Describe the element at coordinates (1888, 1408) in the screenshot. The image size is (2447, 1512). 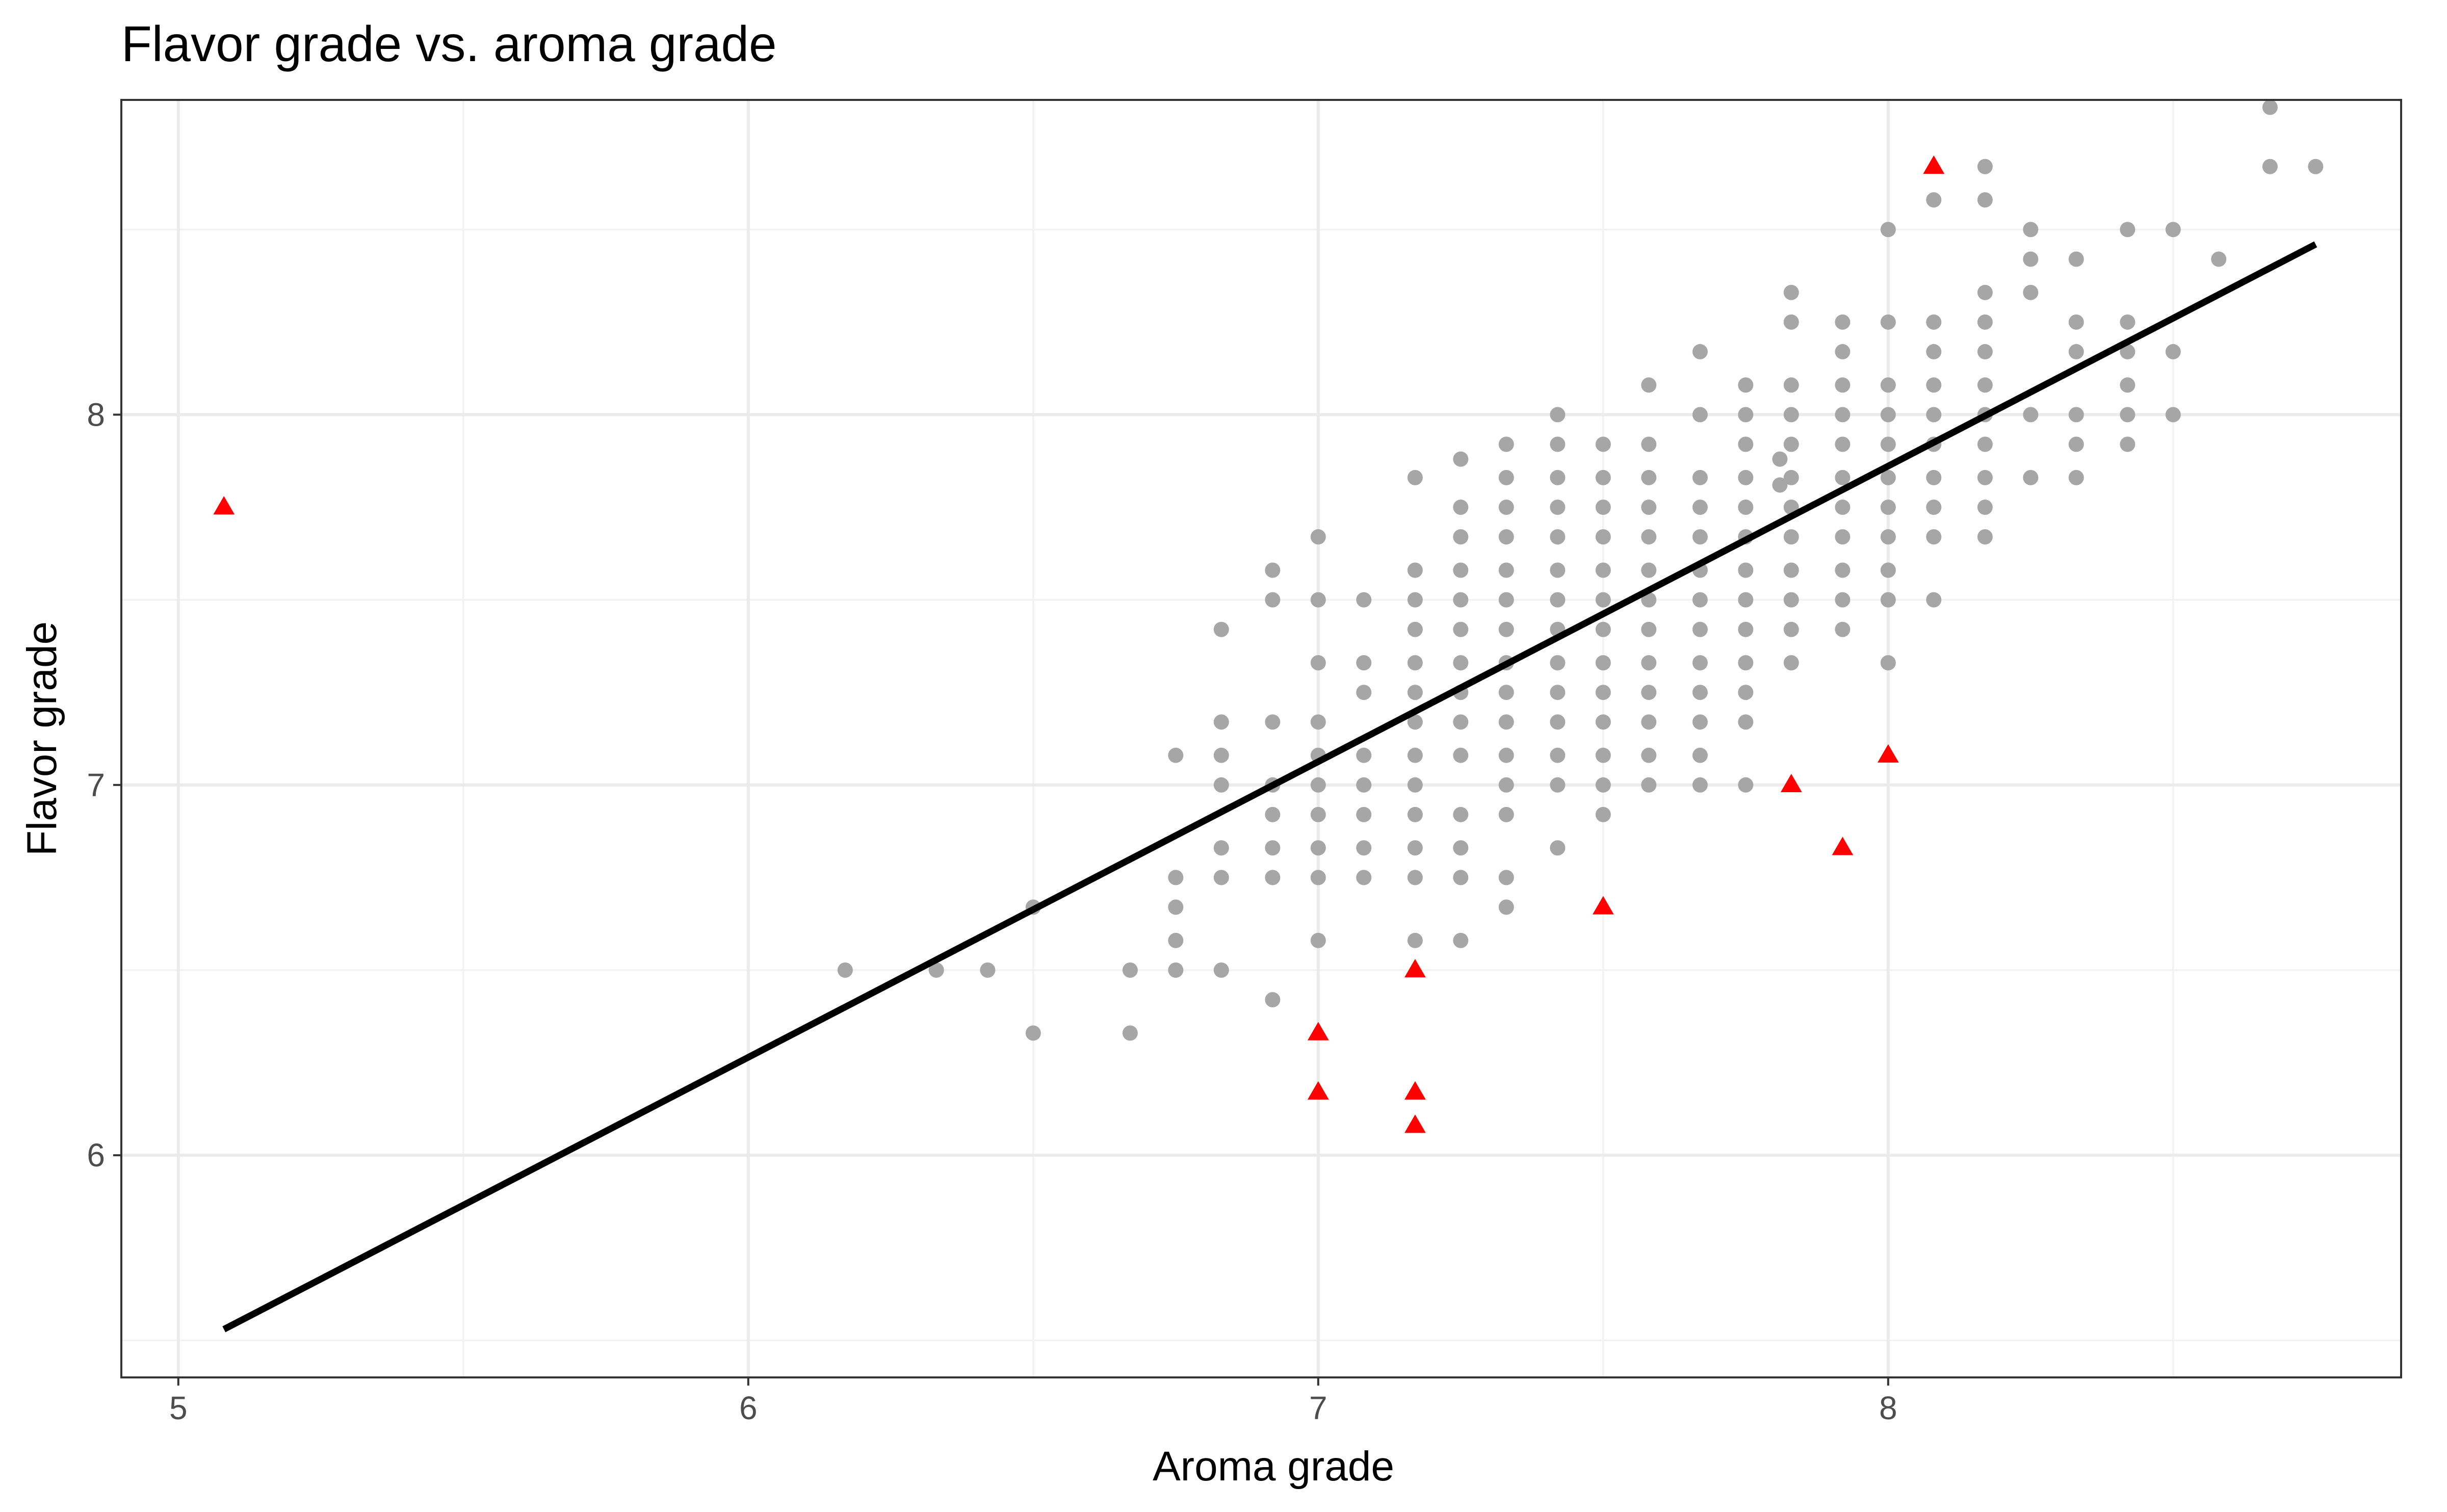
I see `x-tick-label: 8` at that location.